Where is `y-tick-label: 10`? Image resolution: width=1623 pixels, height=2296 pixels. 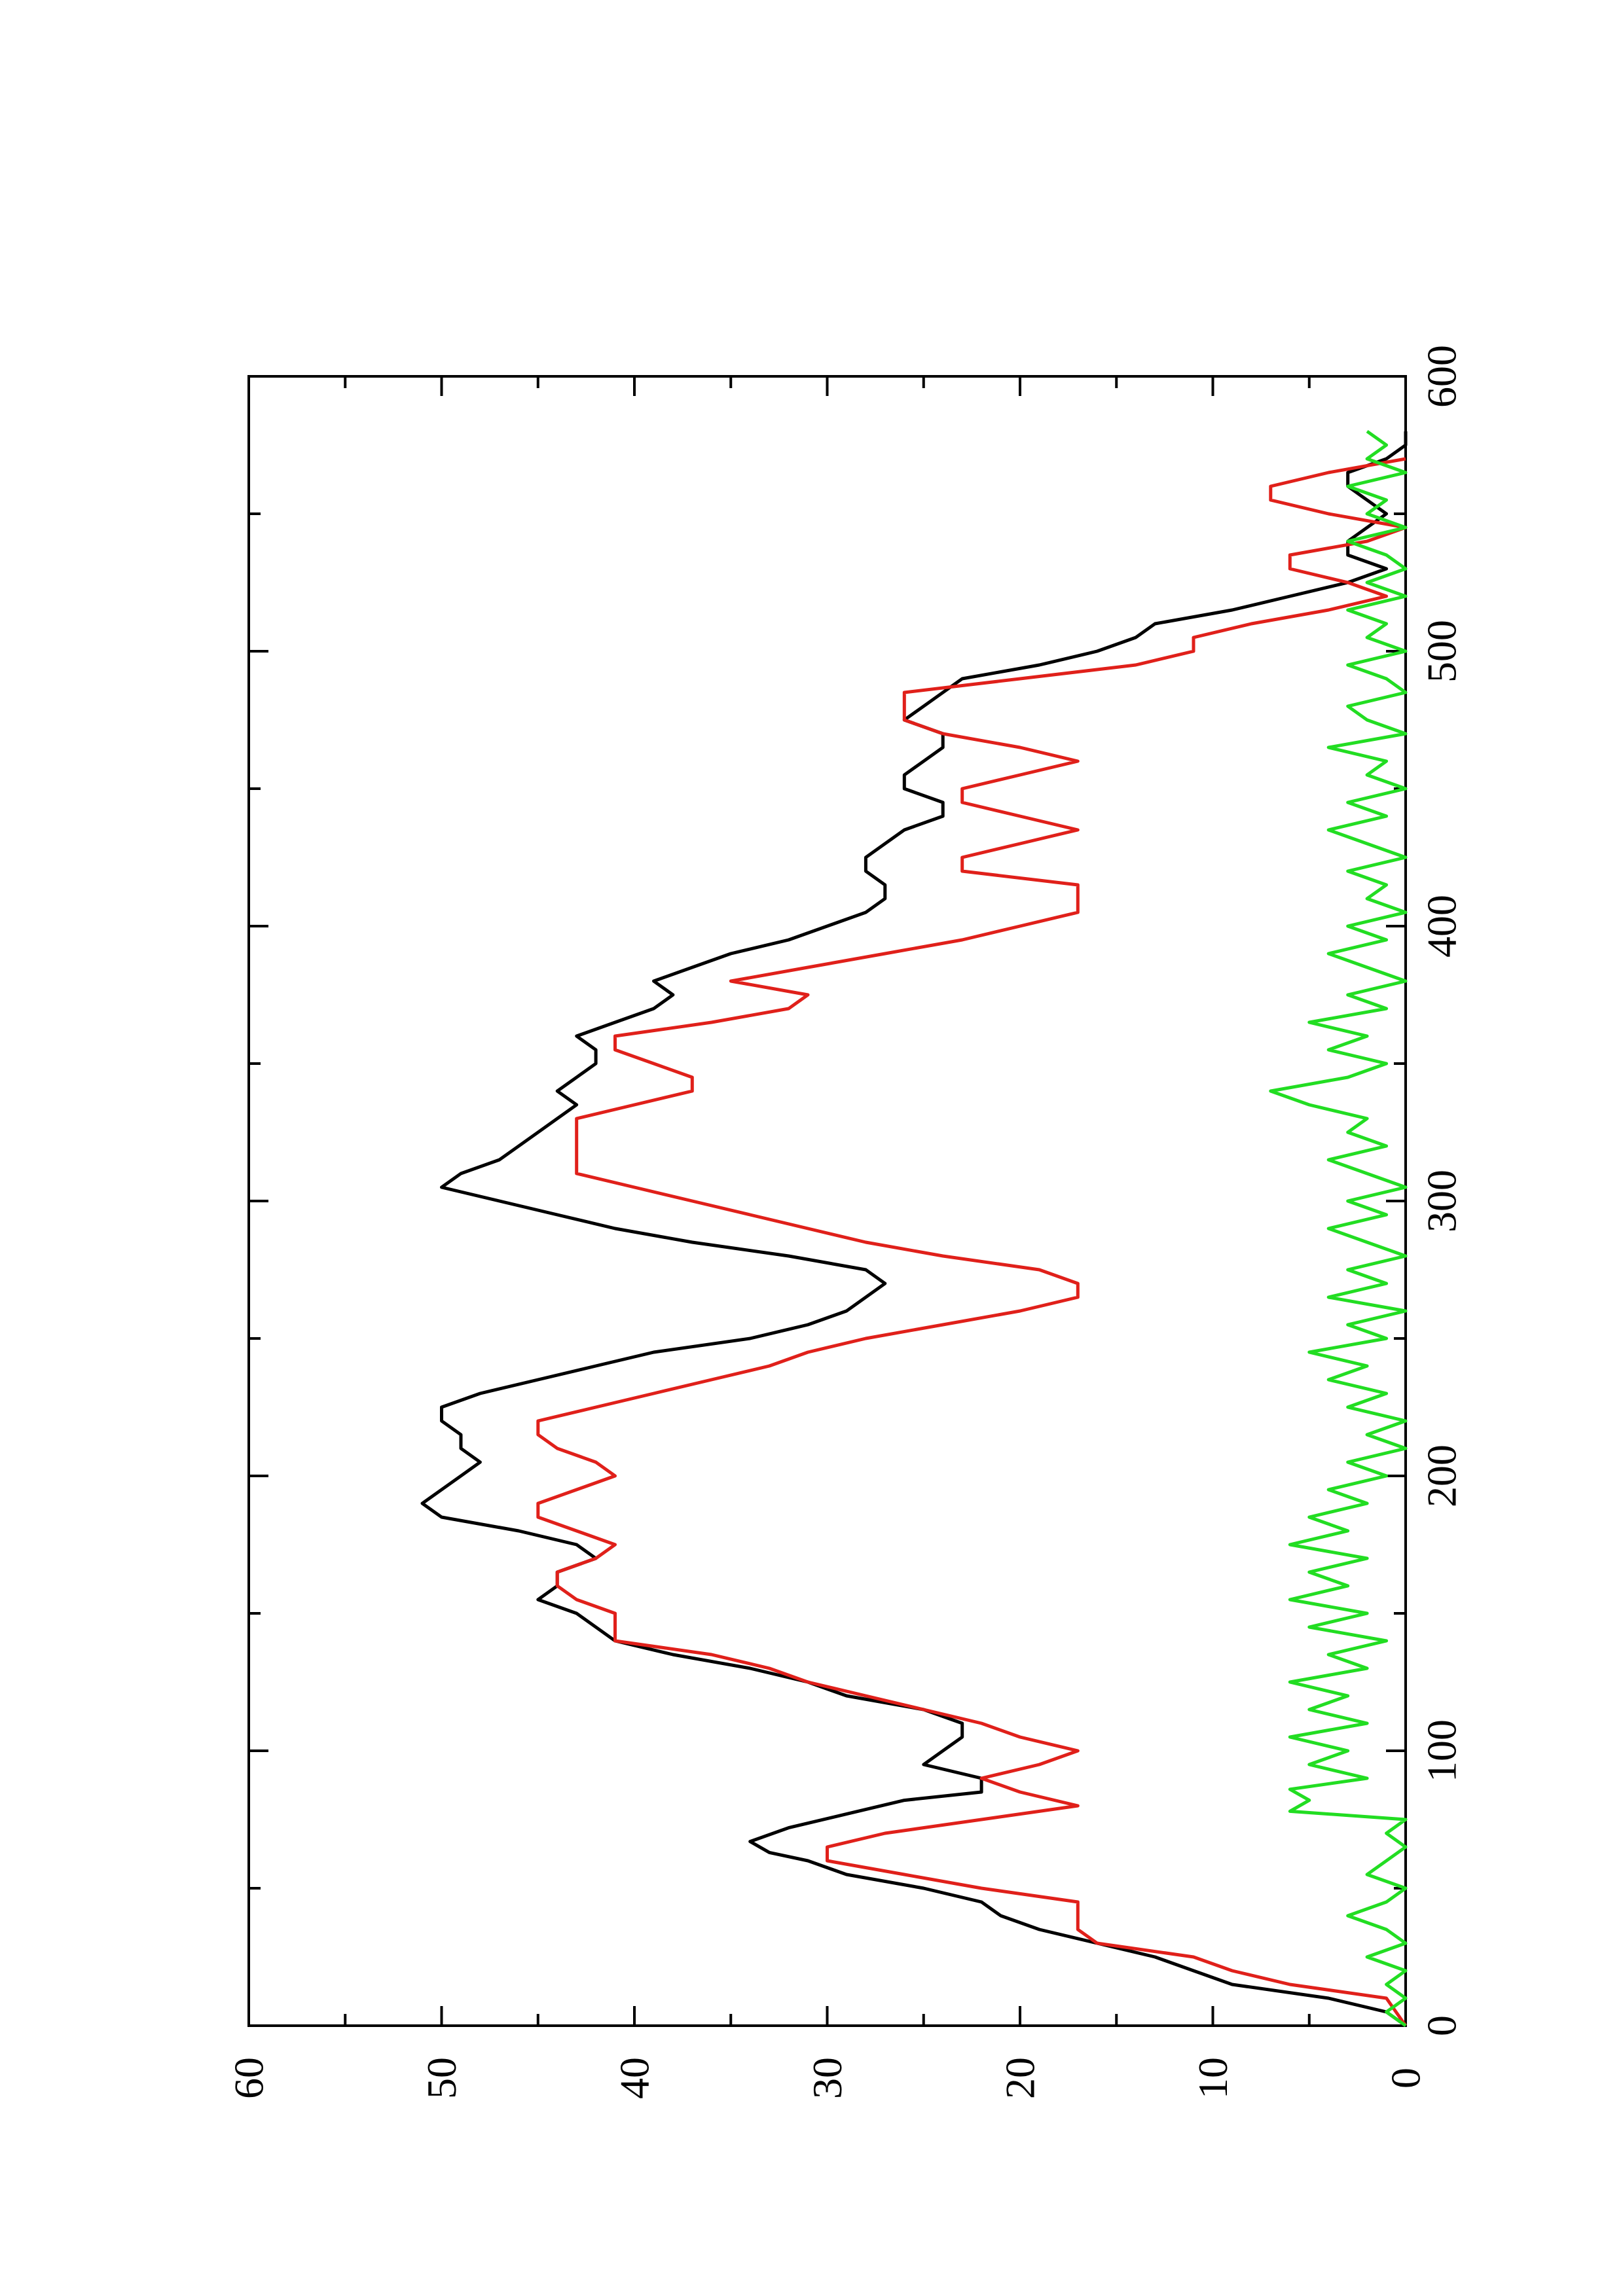
y-tick-label: 10 is located at coordinates (1213, 2078).